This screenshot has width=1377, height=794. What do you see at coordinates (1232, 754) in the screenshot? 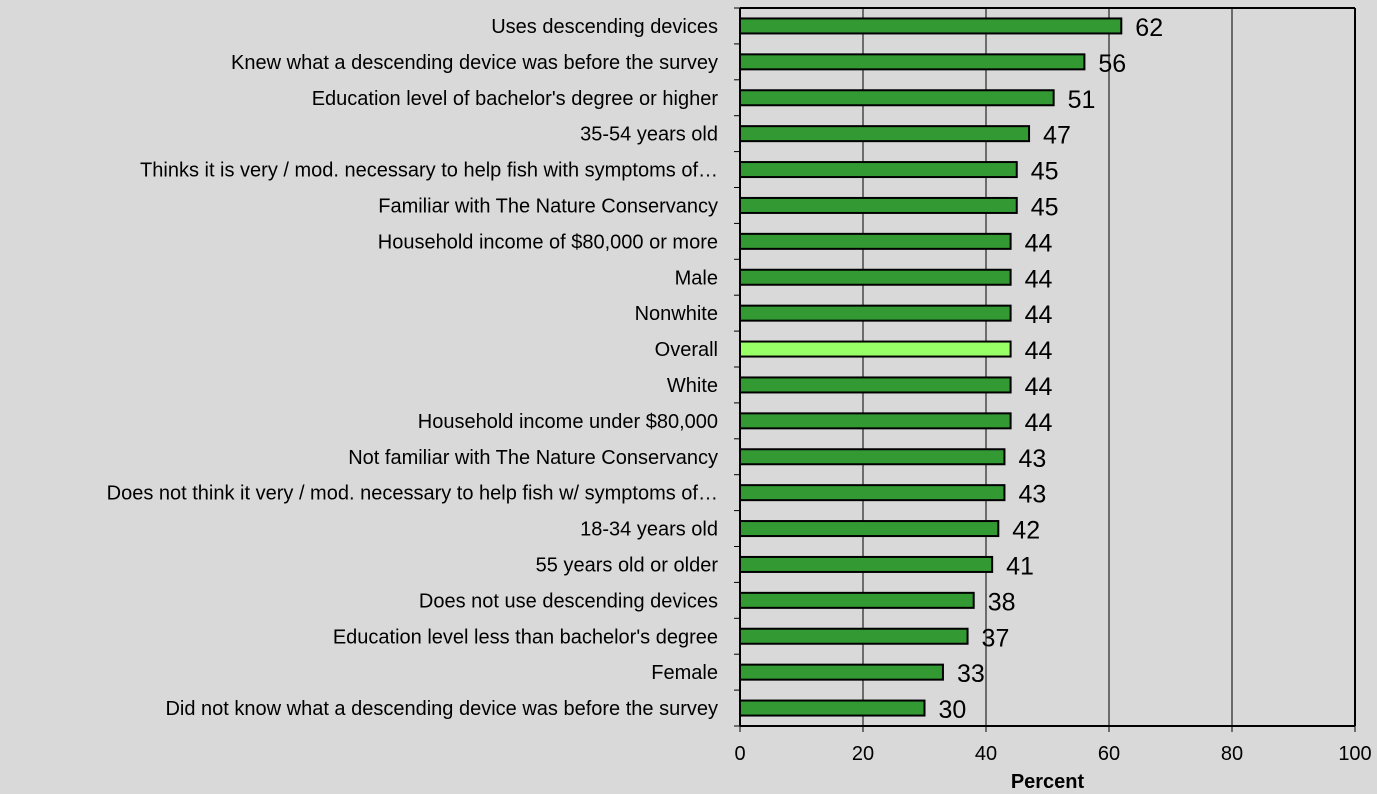
I see `x-tick-label: 80` at bounding box center [1232, 754].